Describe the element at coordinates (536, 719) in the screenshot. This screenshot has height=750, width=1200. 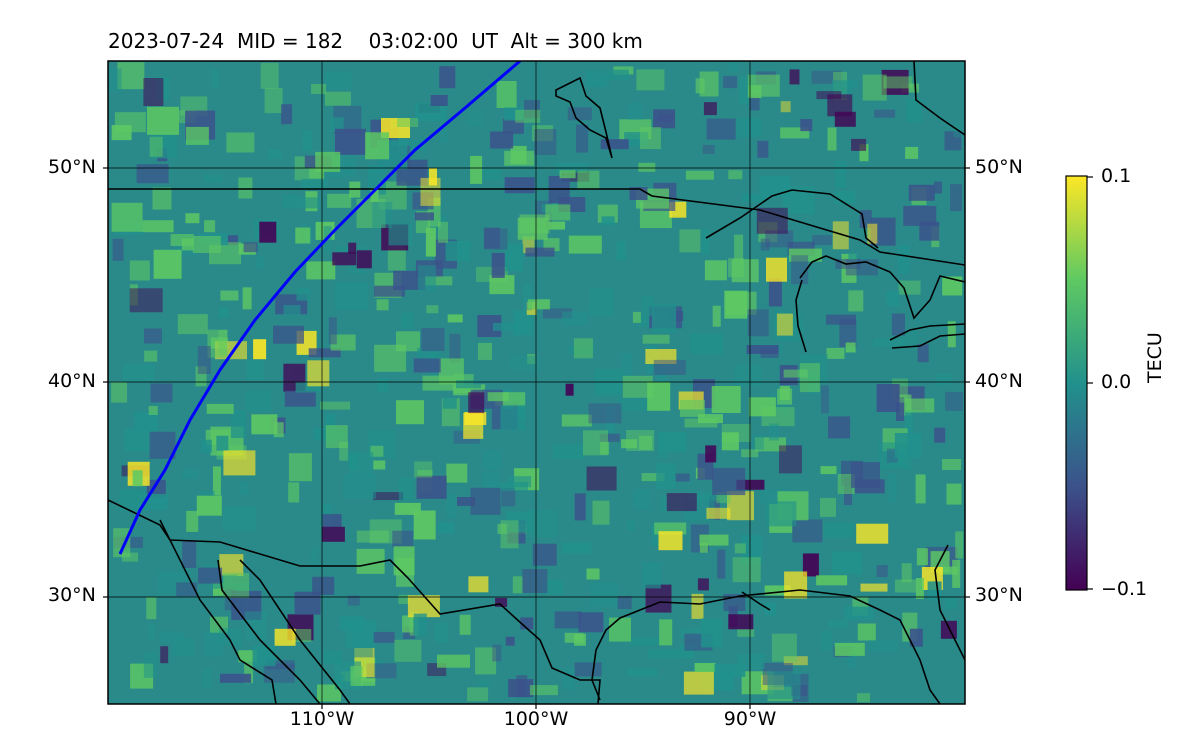
I see `lon-label-100w: 100°W` at that location.